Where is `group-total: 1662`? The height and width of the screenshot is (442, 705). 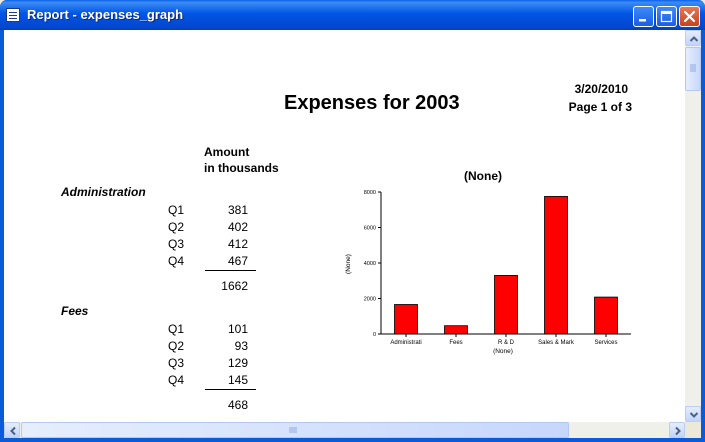
group-total: 1662 is located at coordinates (234, 286).